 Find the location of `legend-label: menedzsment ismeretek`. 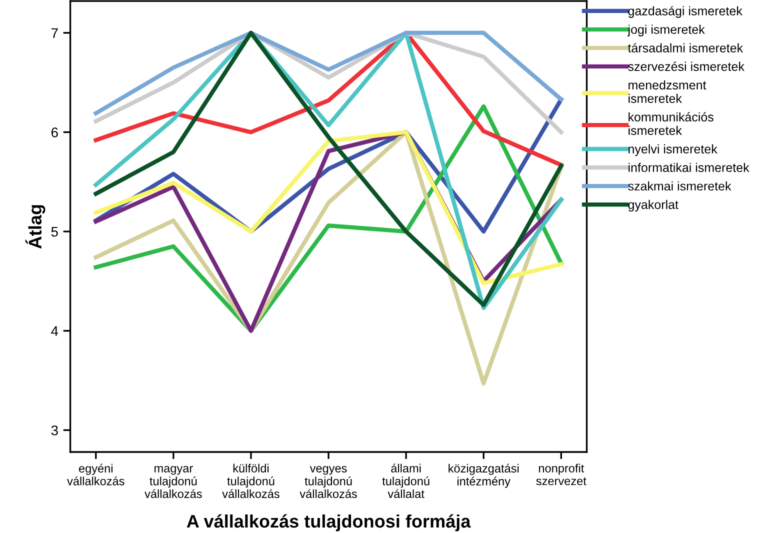

legend-label: menedzsment ismeretek is located at coordinates (667, 91).